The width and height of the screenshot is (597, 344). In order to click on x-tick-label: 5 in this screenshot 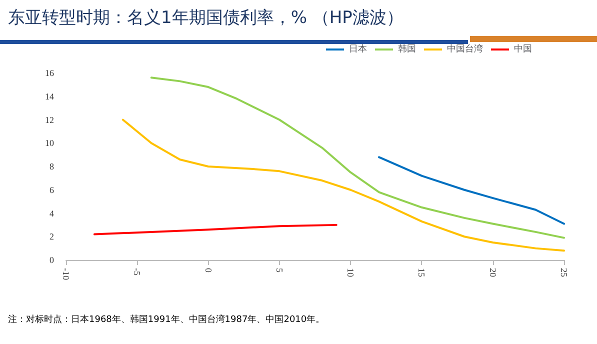, I will do `click(279, 270)`.